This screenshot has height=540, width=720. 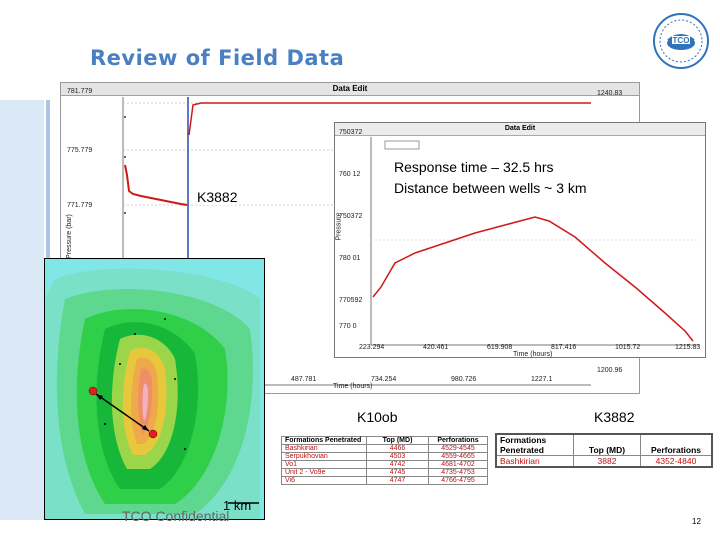 What do you see at coordinates (324, 464) in the screenshot?
I see `cell-formation: Vo1` at bounding box center [324, 464].